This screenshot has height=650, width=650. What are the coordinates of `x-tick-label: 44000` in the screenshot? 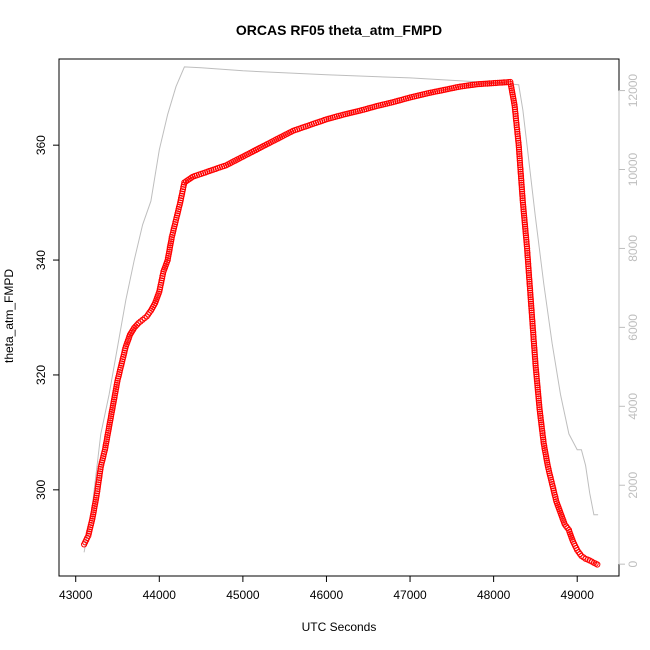 It's located at (160, 595).